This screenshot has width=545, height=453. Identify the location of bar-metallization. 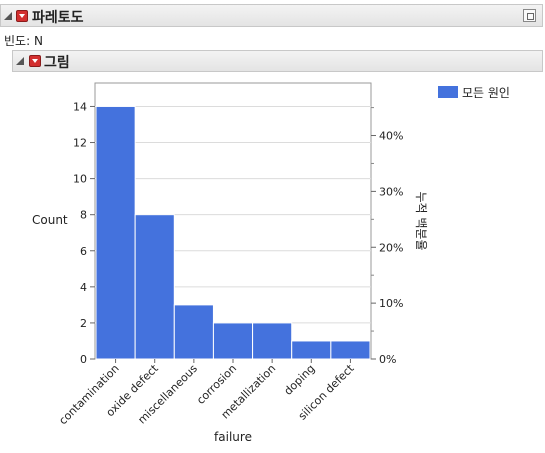
(272, 341).